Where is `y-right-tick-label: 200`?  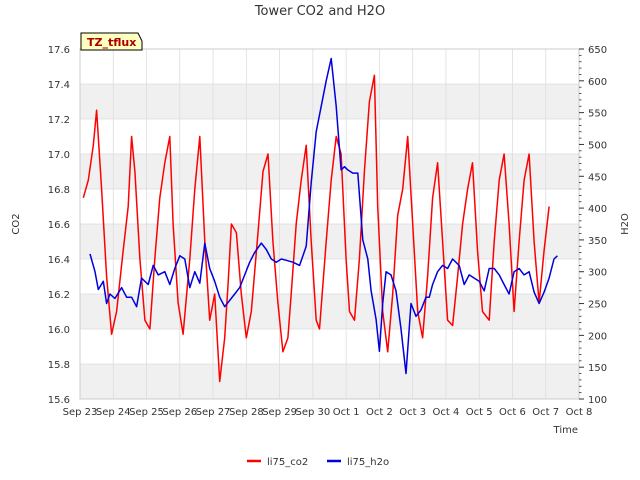 y-right-tick-label: 200 is located at coordinates (597, 336).